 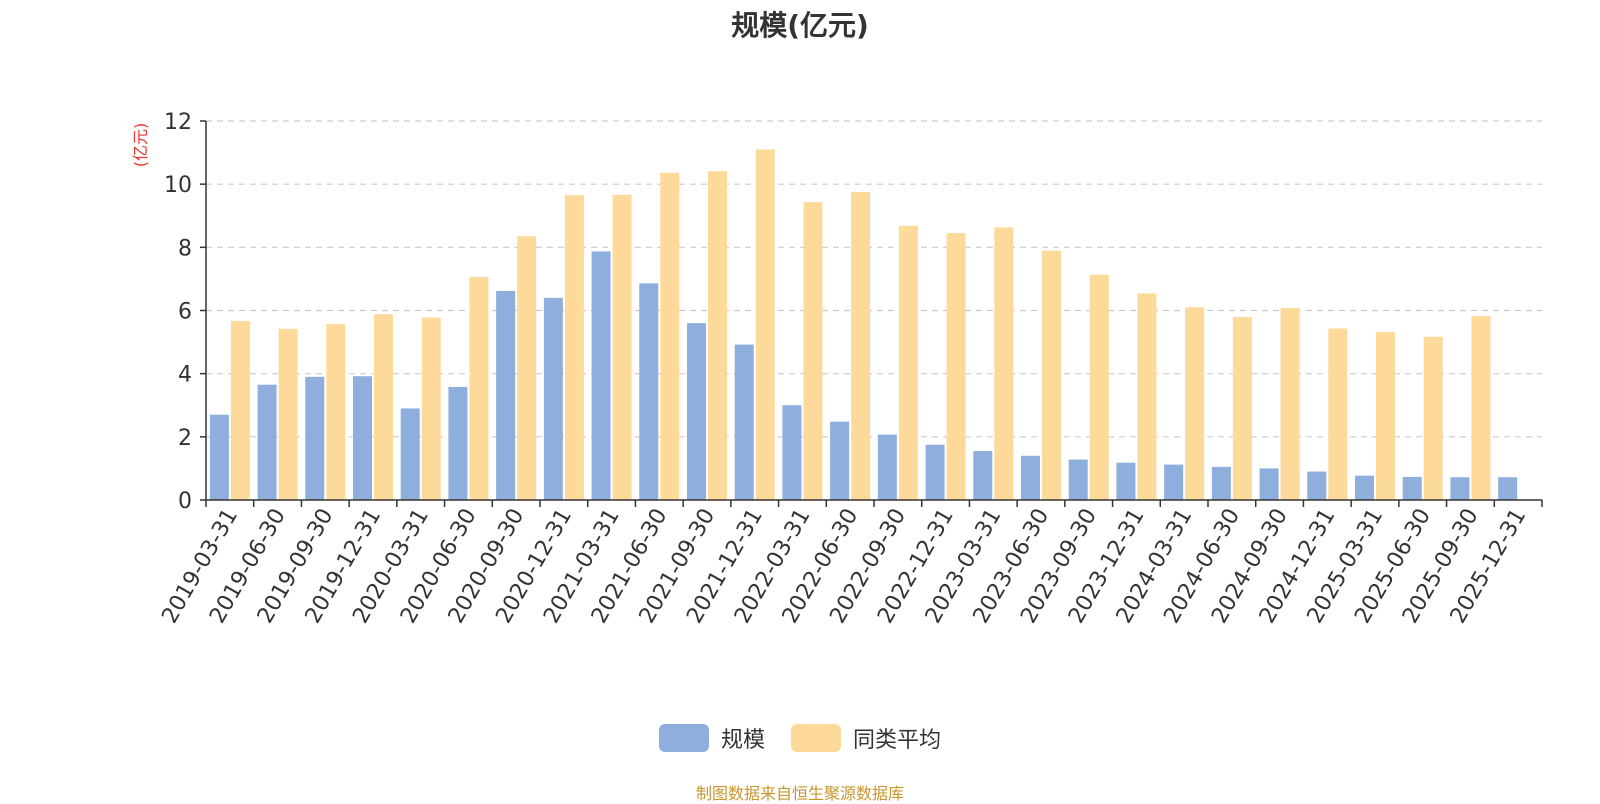 What do you see at coordinates (711, 738) in the screenshot?
I see `legend-item-scale: 规模` at bounding box center [711, 738].